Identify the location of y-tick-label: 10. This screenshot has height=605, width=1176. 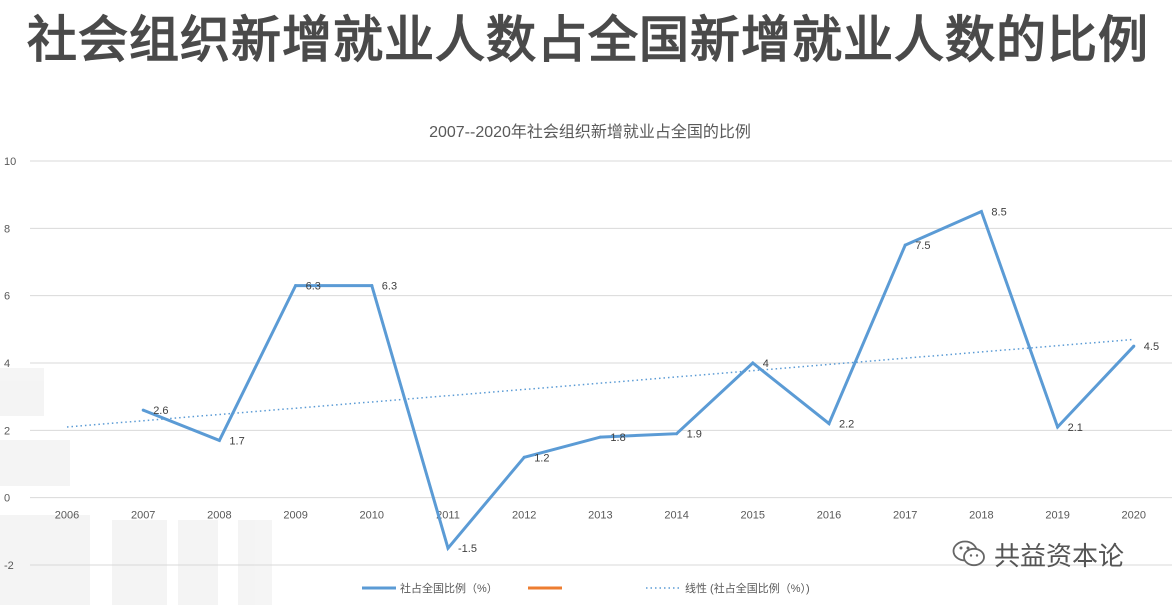
(10, 162).